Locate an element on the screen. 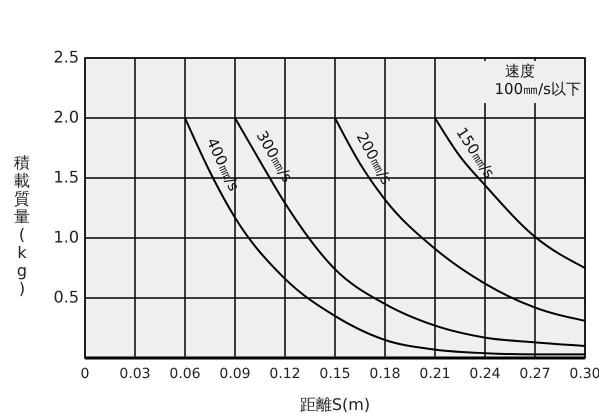  y-tick-label: 0.5 is located at coordinates (66, 296).